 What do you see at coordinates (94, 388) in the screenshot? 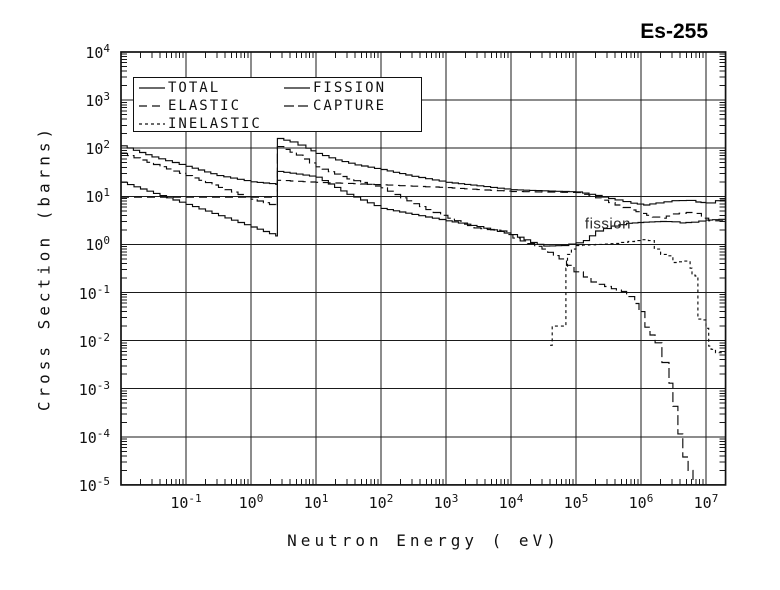
I see `y-tick-label: 10⁻³` at bounding box center [94, 388].